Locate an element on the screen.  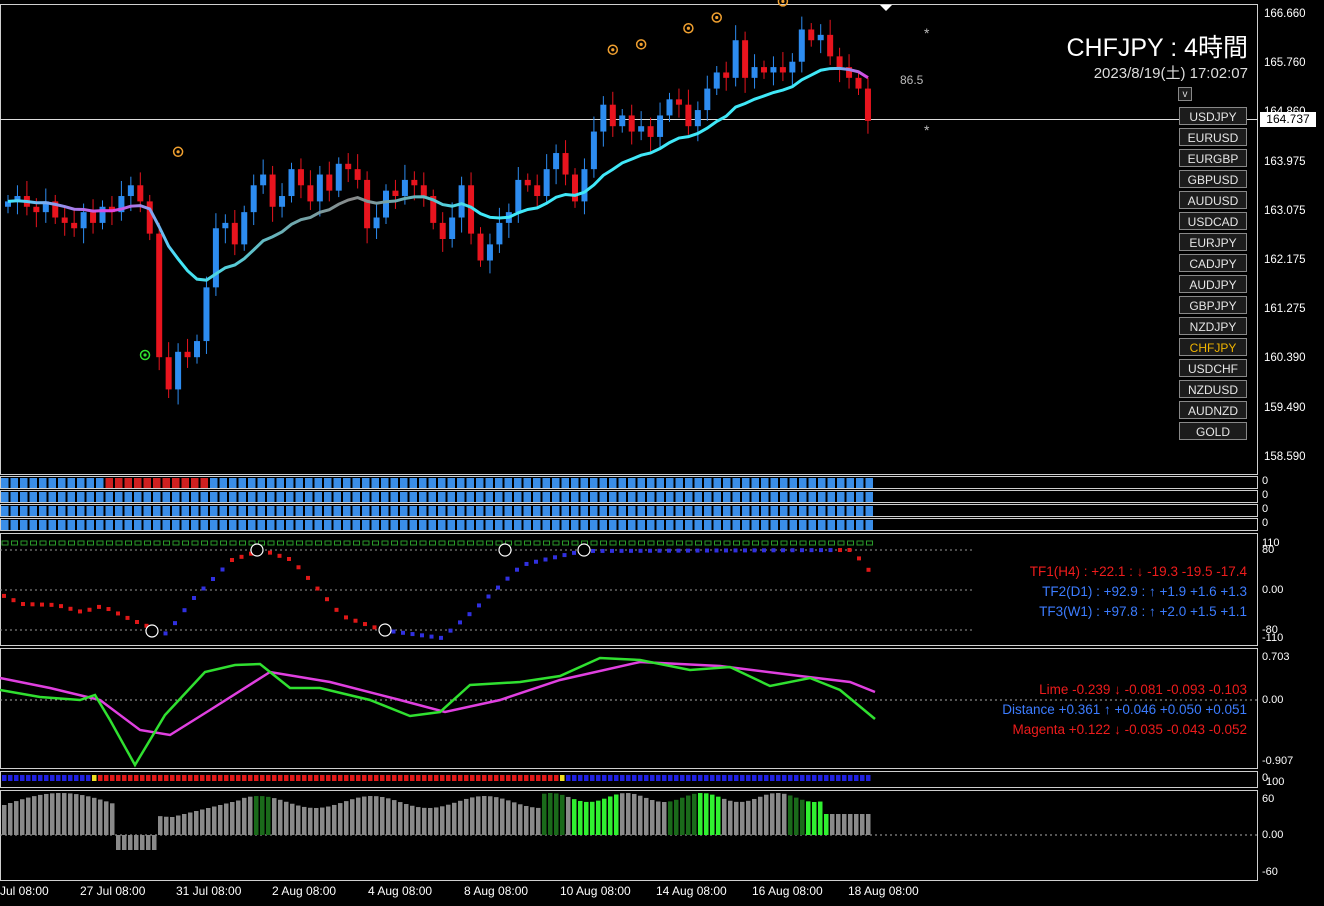
symbol-button-nzdjpy: NZDJPY is located at coordinates (1213, 326).